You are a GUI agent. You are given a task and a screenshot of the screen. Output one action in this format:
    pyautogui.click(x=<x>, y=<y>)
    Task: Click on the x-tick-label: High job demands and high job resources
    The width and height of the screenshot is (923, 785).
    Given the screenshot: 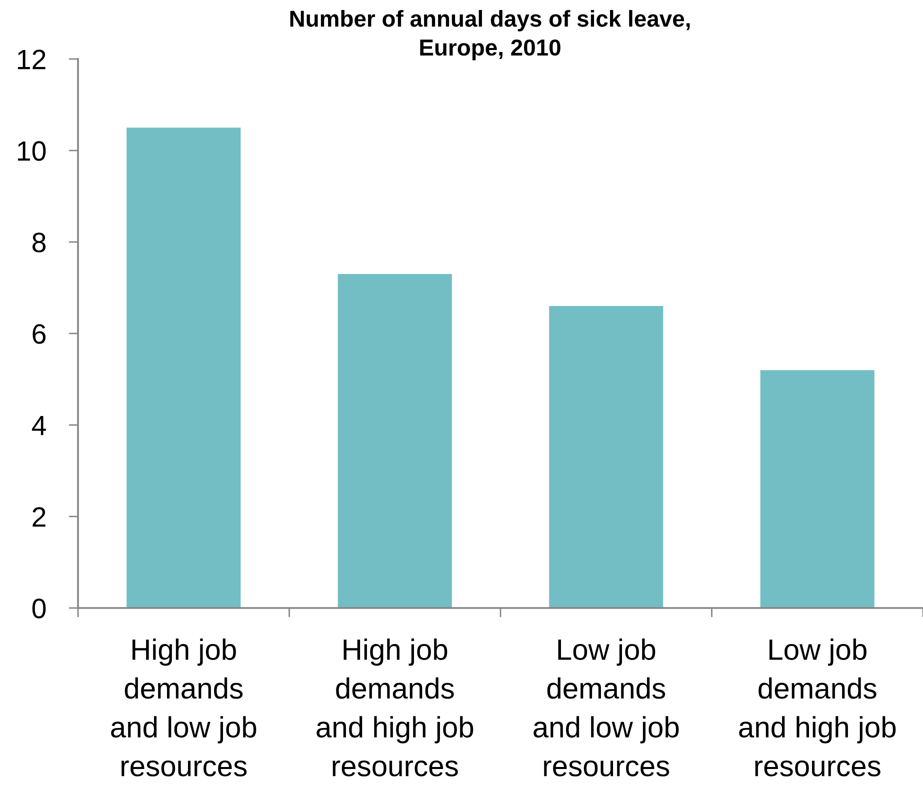 What is the action you would take?
    pyautogui.click(x=395, y=707)
    